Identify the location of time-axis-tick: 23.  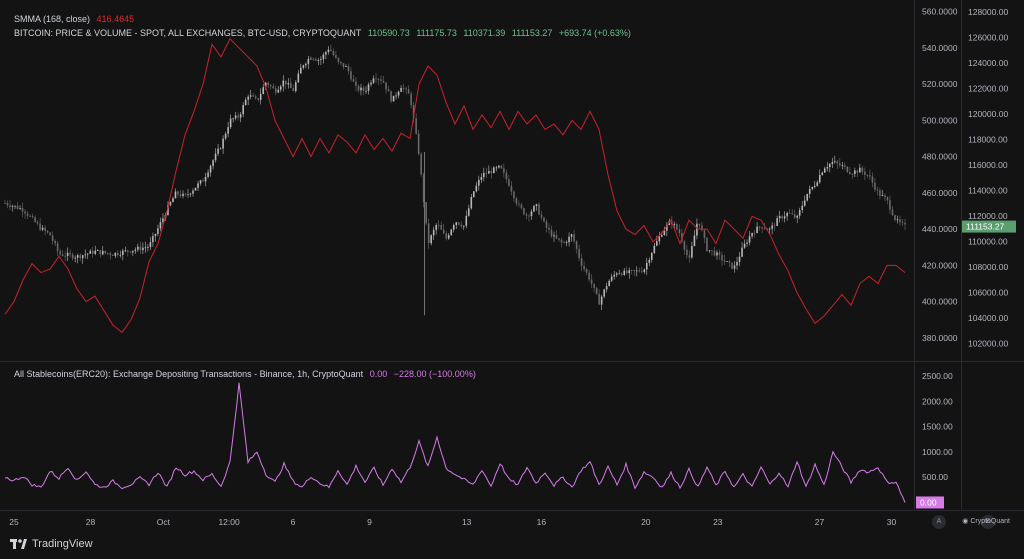
(718, 522).